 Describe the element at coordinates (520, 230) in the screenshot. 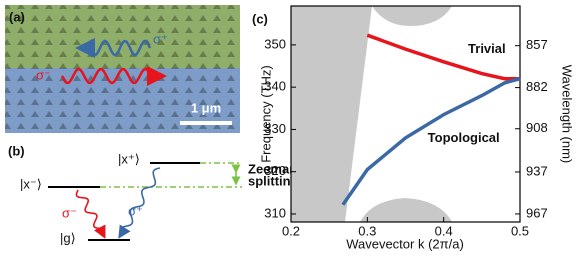

I see `x-tick-label: 0.5` at that location.